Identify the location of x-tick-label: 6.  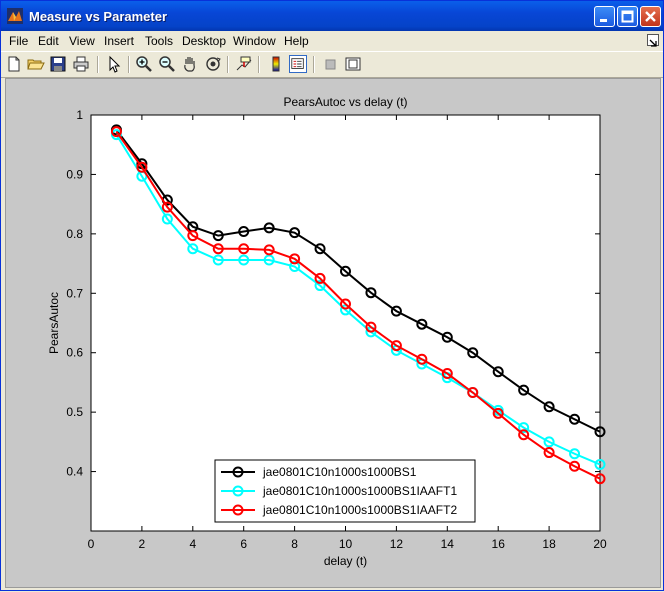
(243, 544).